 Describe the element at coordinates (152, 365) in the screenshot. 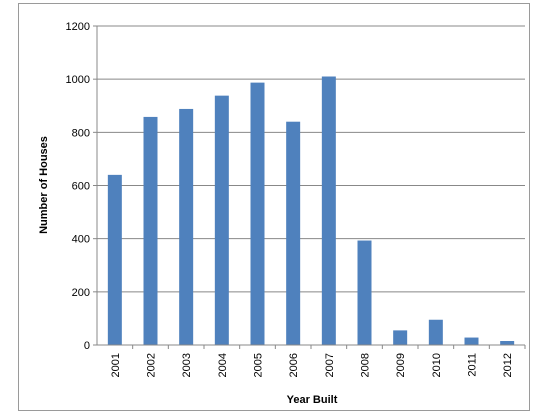

I see `x-tick-label-2002: 2002` at that location.